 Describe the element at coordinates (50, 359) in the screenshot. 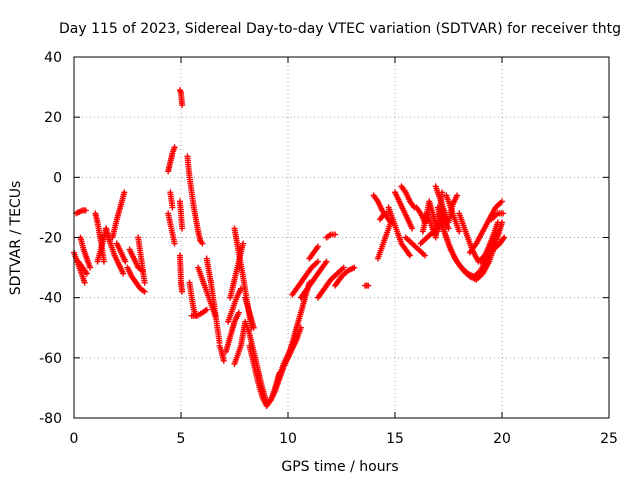

I see `y-tick-label: -60` at that location.